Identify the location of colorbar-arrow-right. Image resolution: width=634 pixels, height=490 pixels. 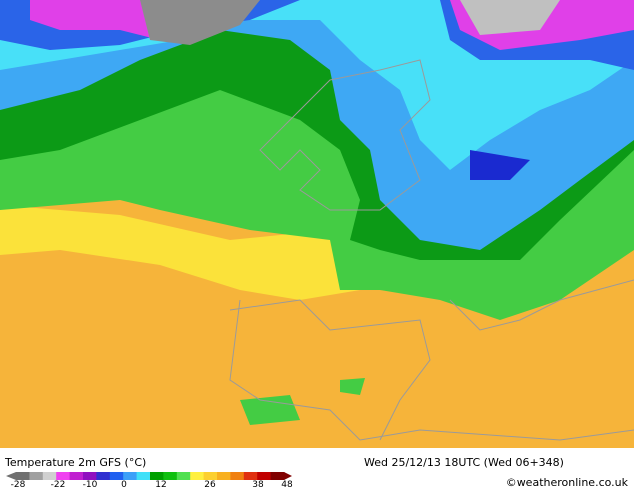
(288, 476).